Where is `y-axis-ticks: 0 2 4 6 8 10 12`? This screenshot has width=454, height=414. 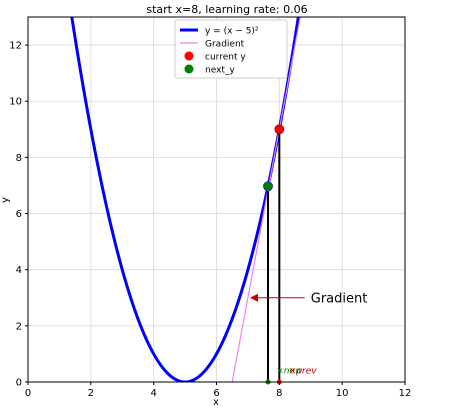
y-axis-ticks: 0 2 4 6 8 10 12 is located at coordinates (18, 215).